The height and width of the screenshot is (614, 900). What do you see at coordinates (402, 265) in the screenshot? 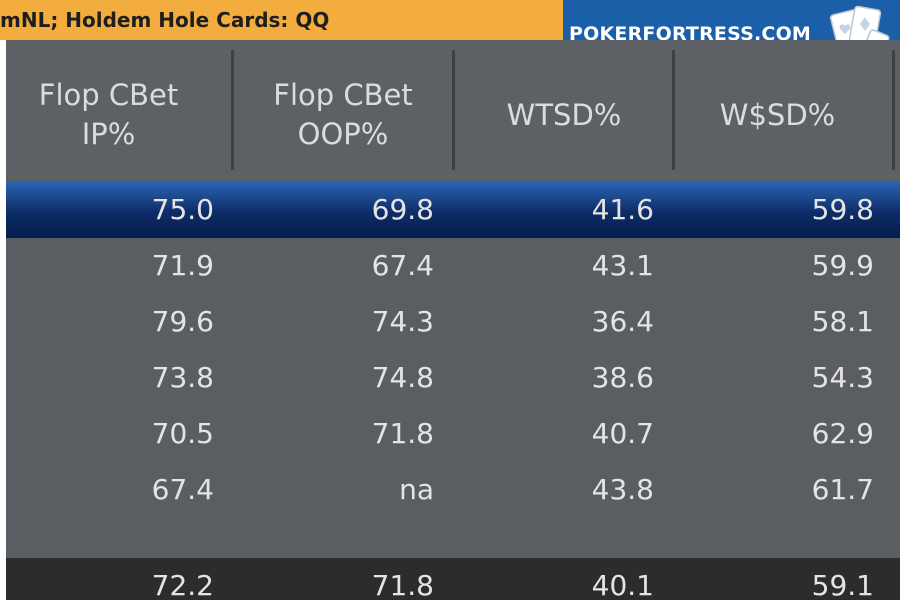
I see `cell-flop-cbet-oop: 67.4` at bounding box center [402, 265].